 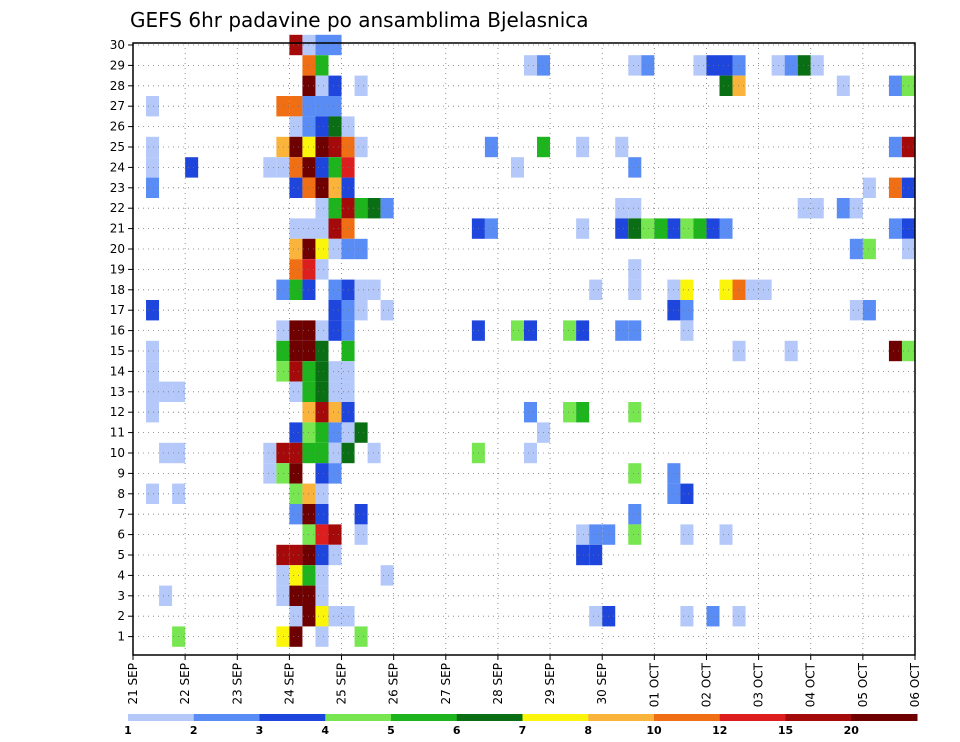 I want to click on y-tick-label: 28, so click(x=117, y=86).